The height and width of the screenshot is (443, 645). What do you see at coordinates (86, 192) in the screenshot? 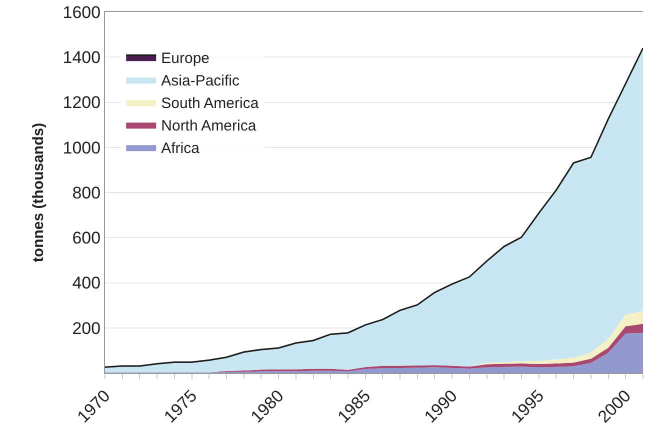
I see `y-tick-label: 800` at bounding box center [86, 192].